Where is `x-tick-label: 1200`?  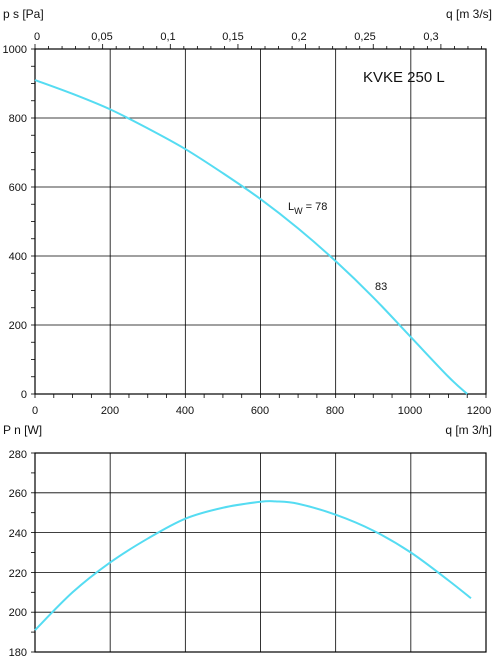 x-tick-label: 1200 is located at coordinates (479, 411).